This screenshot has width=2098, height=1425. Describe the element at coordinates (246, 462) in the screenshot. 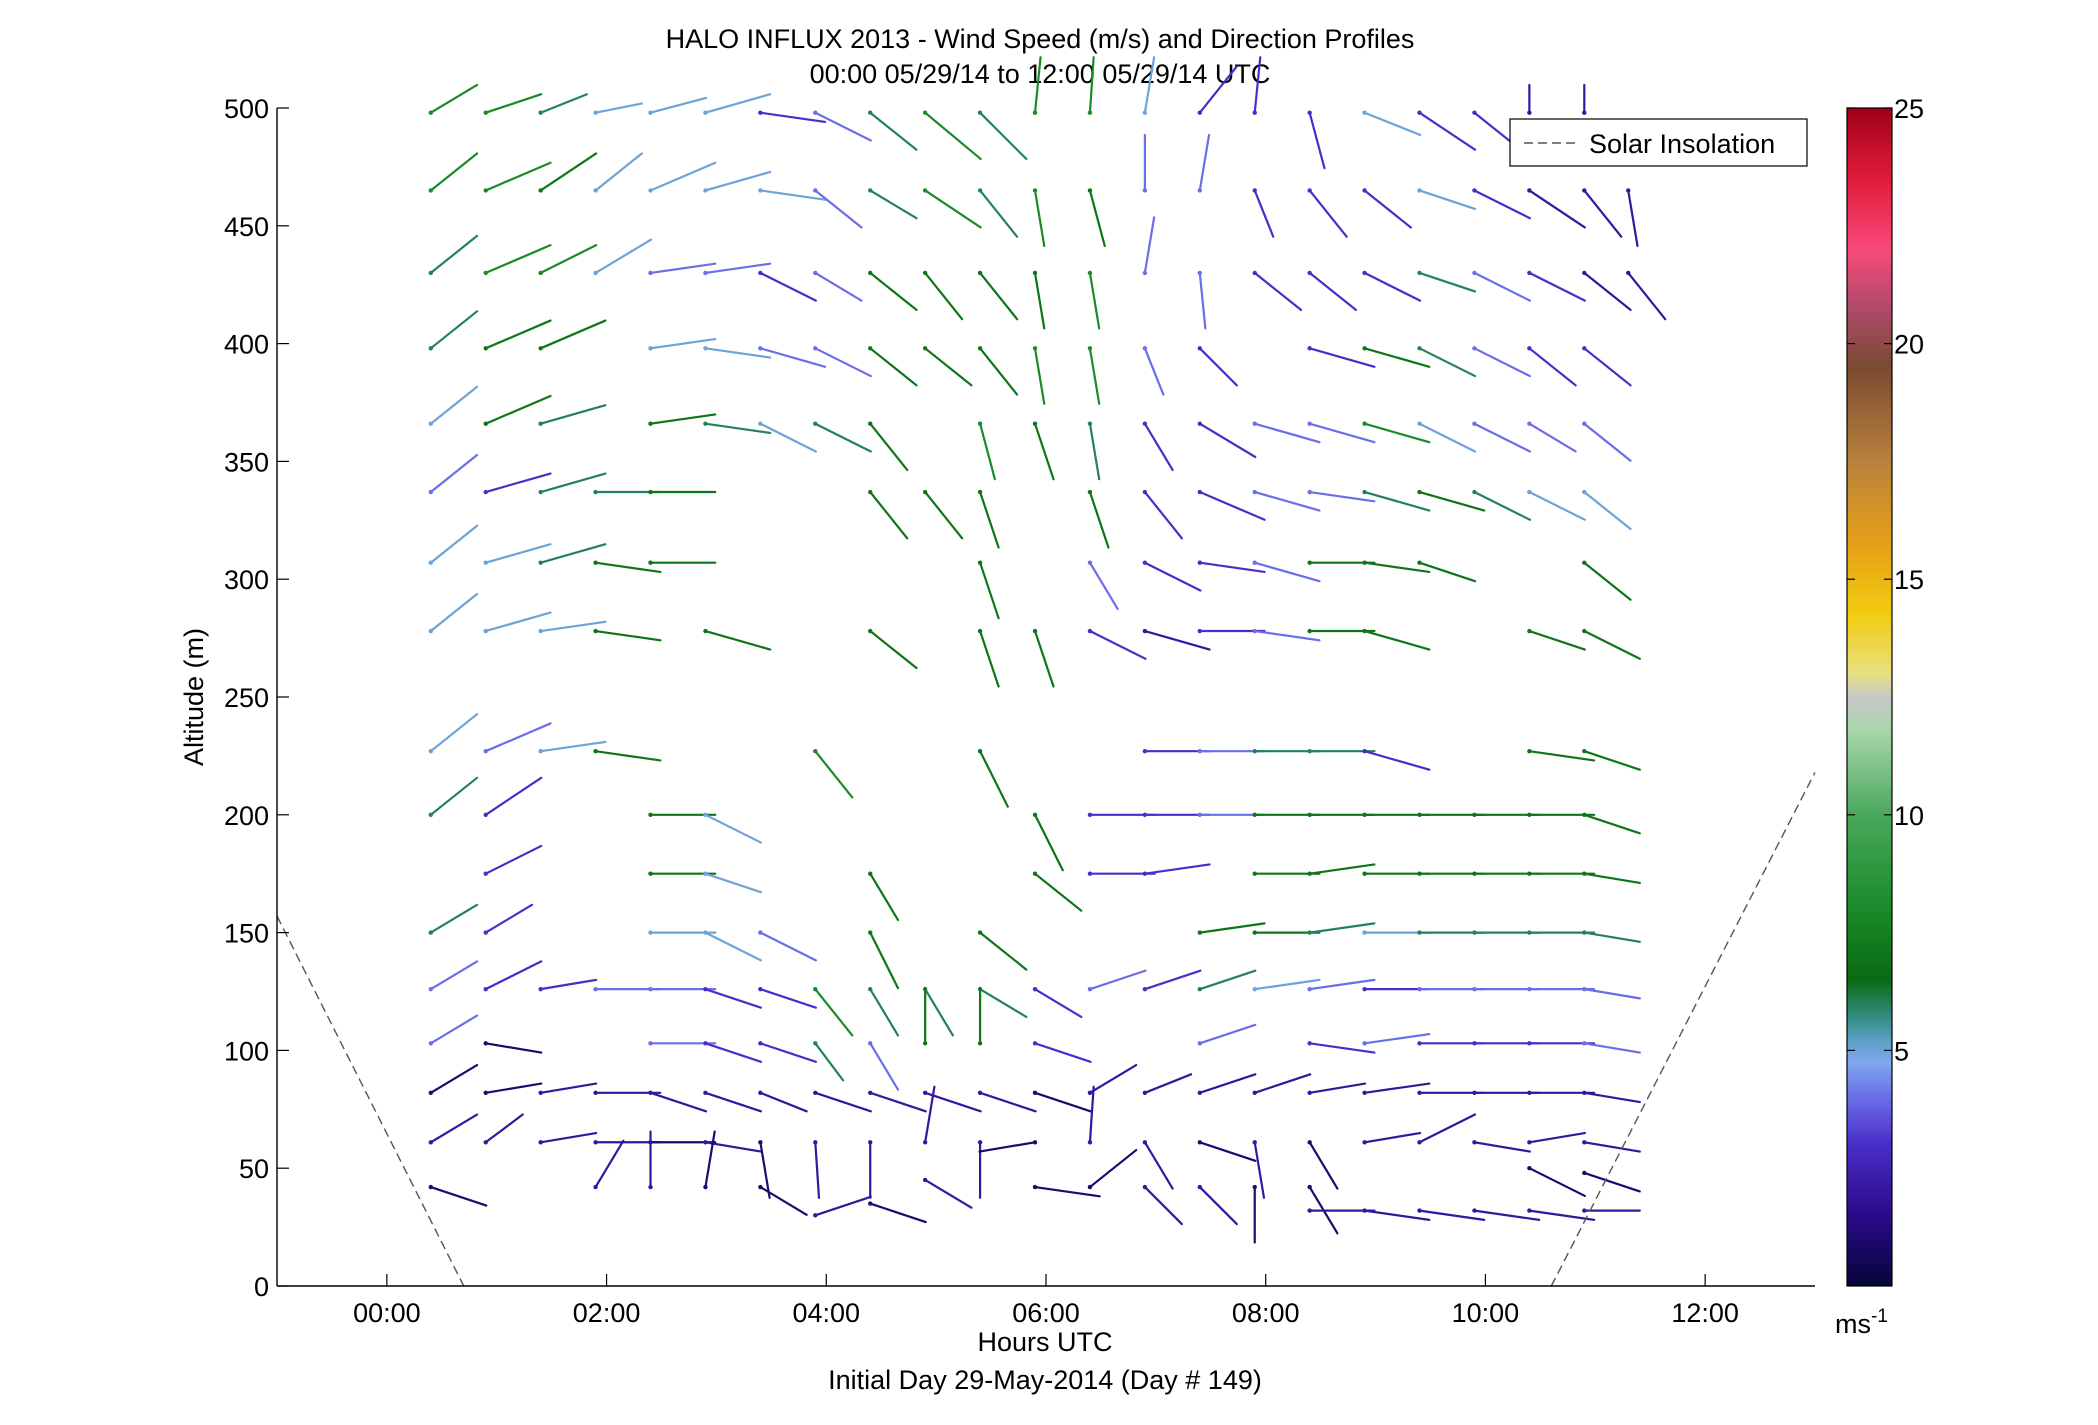

I see `y-tick-label: 350` at that location.